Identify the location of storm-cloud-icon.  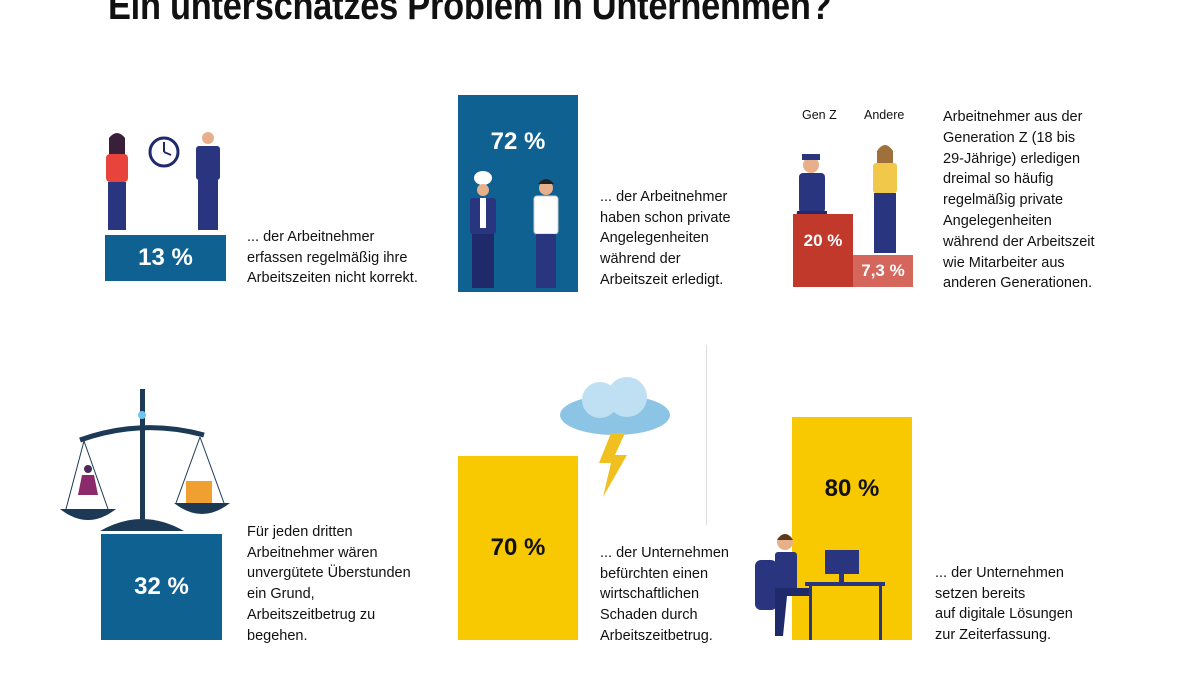
(615, 437).